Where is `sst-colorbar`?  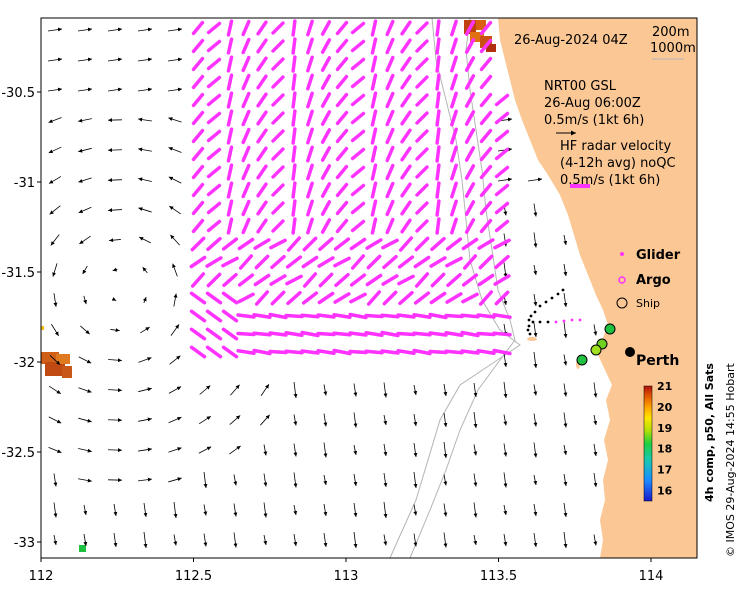
sst-colorbar is located at coordinates (648, 443).